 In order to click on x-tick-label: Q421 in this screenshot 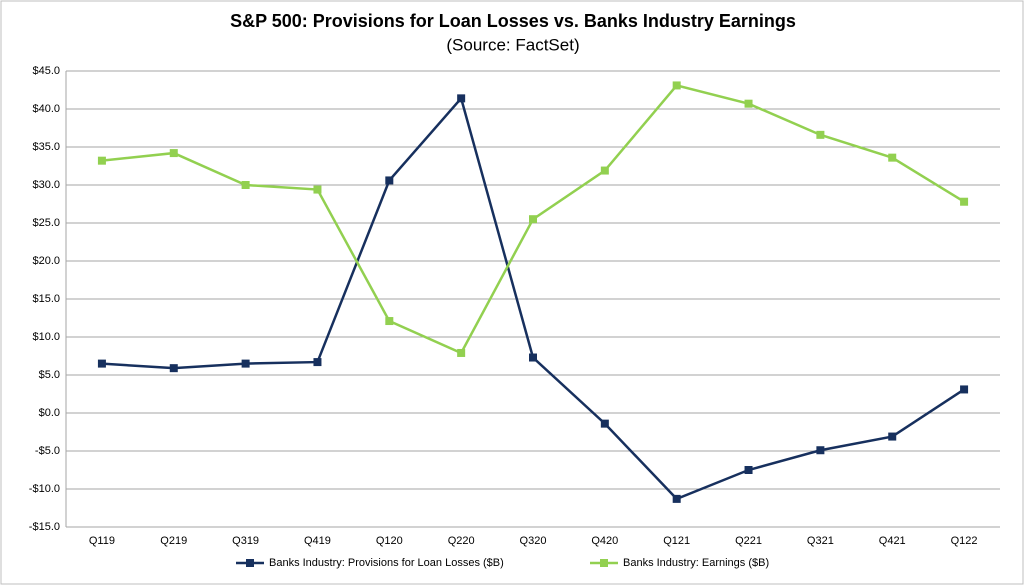, I will do `click(892, 541)`.